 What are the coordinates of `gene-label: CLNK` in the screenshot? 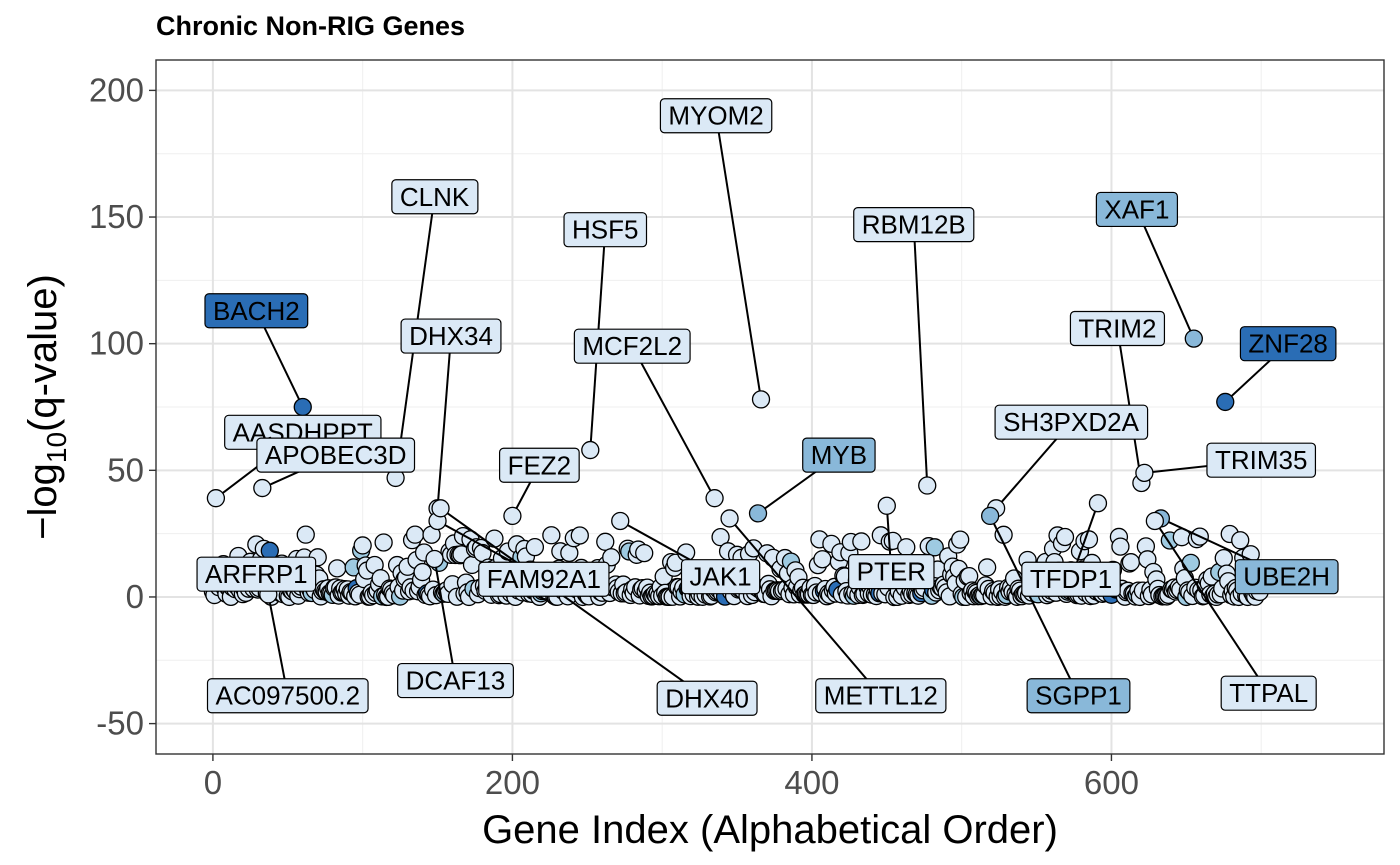 It's located at (435, 197).